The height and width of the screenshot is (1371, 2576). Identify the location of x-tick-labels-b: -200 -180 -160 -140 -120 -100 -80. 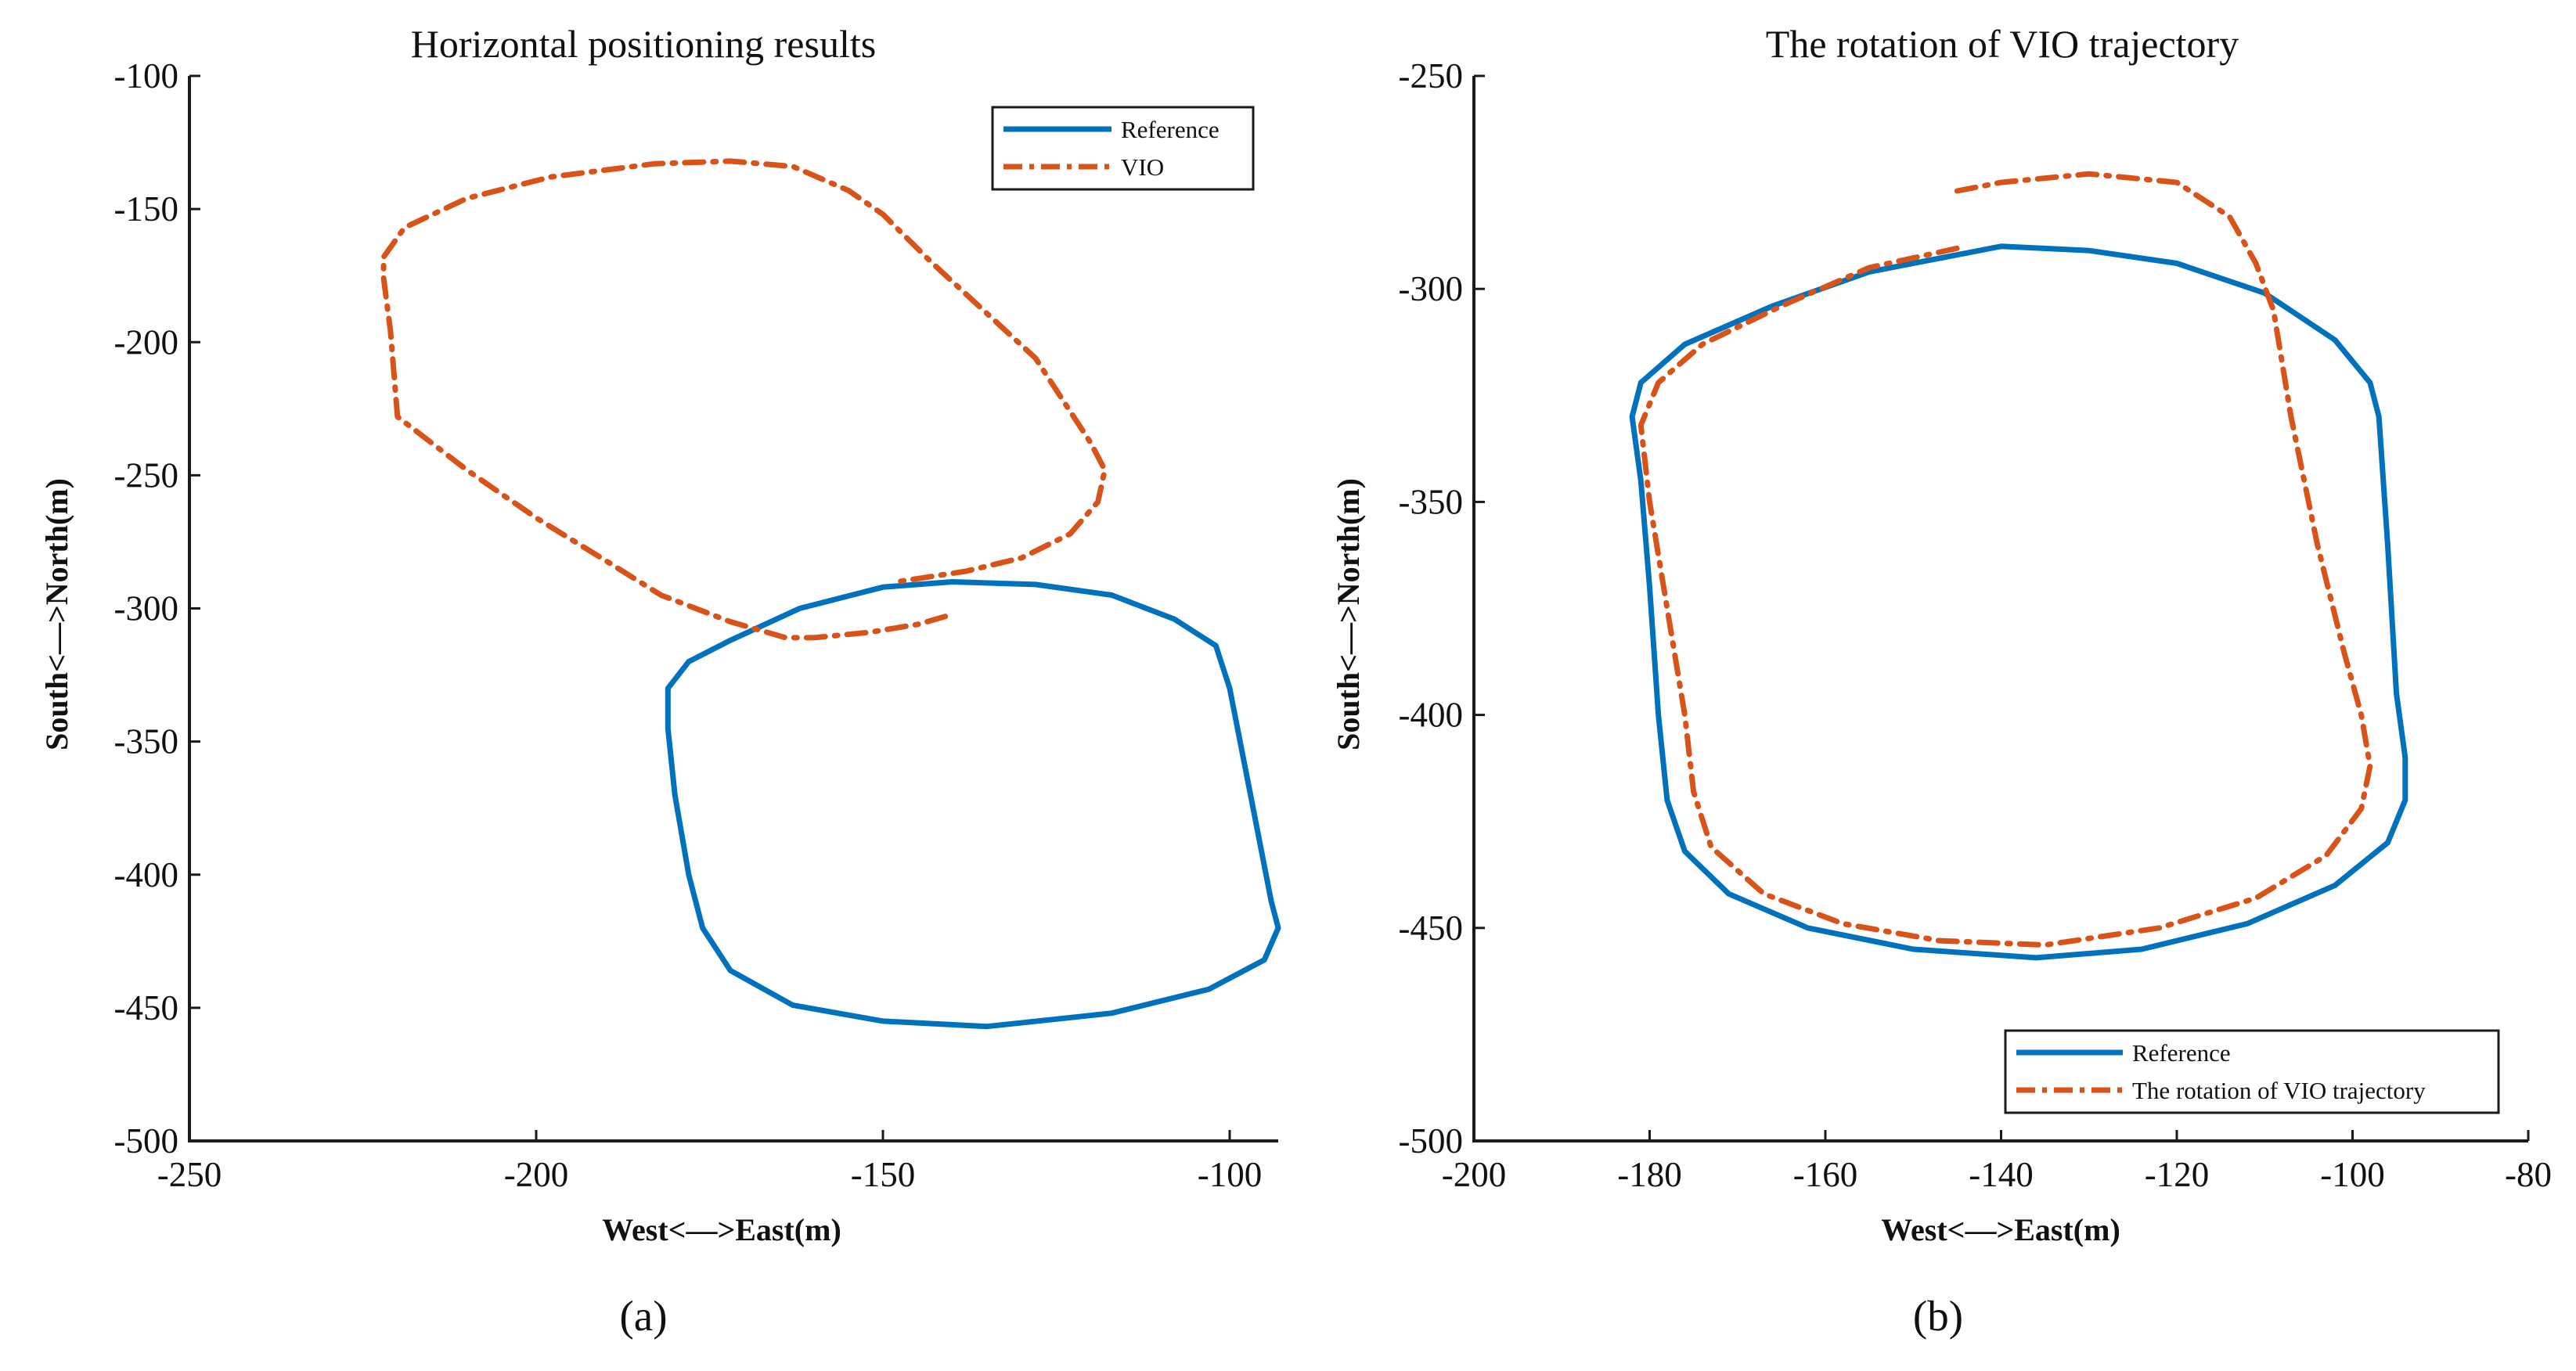
(1997, 1174).